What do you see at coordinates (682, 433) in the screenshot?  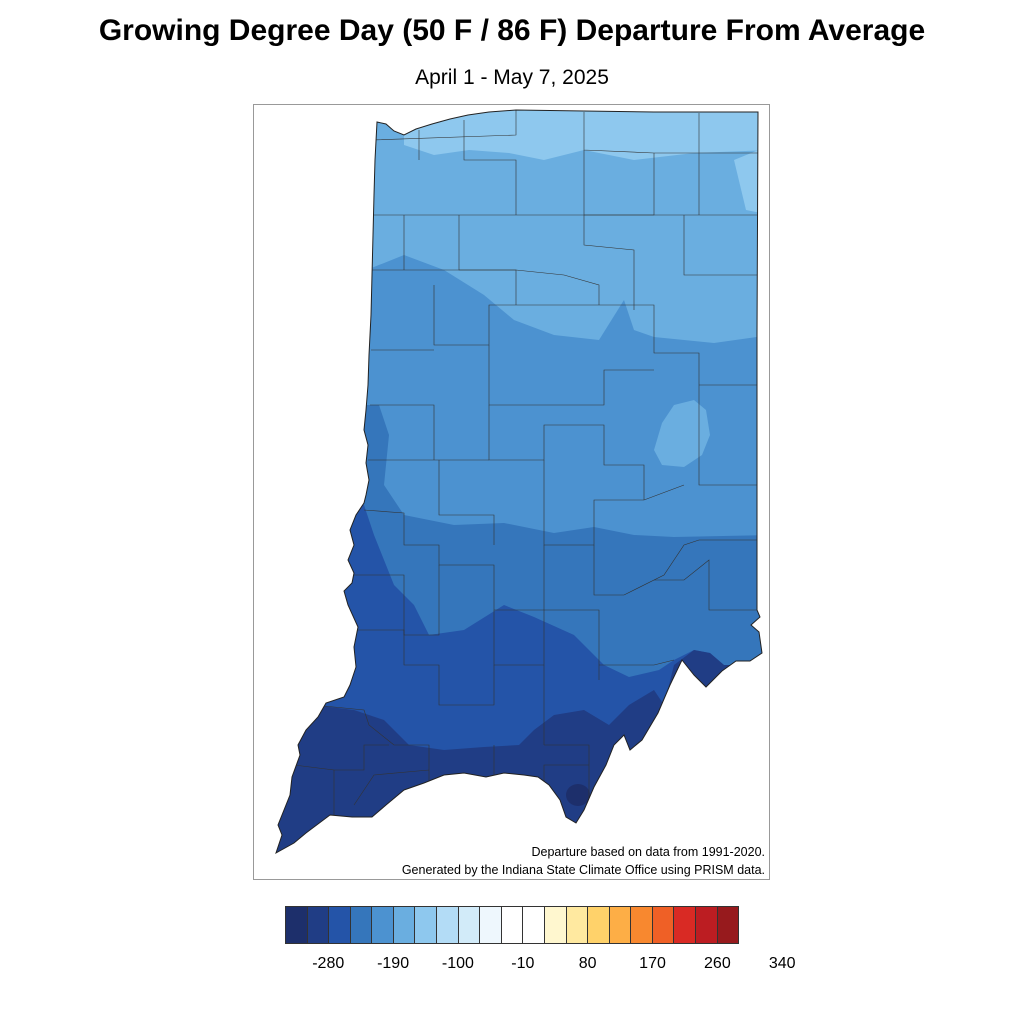 I see `band-minus-150-island` at bounding box center [682, 433].